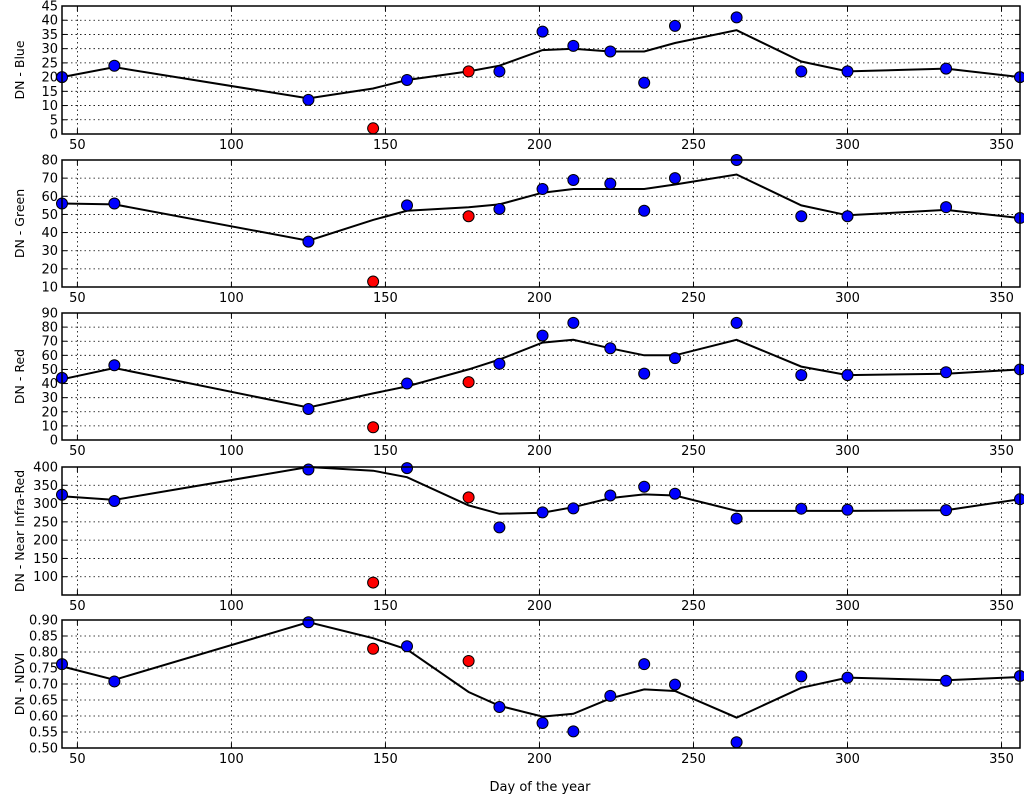 The width and height of the screenshot is (1024, 794). I want to click on y-tick-label: 50, so click(49, 215).